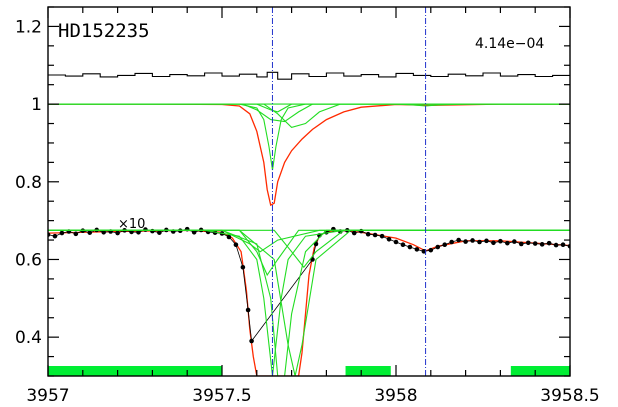  Describe the element at coordinates (28, 260) in the screenshot. I see `y-tick-label: 0.6` at that location.